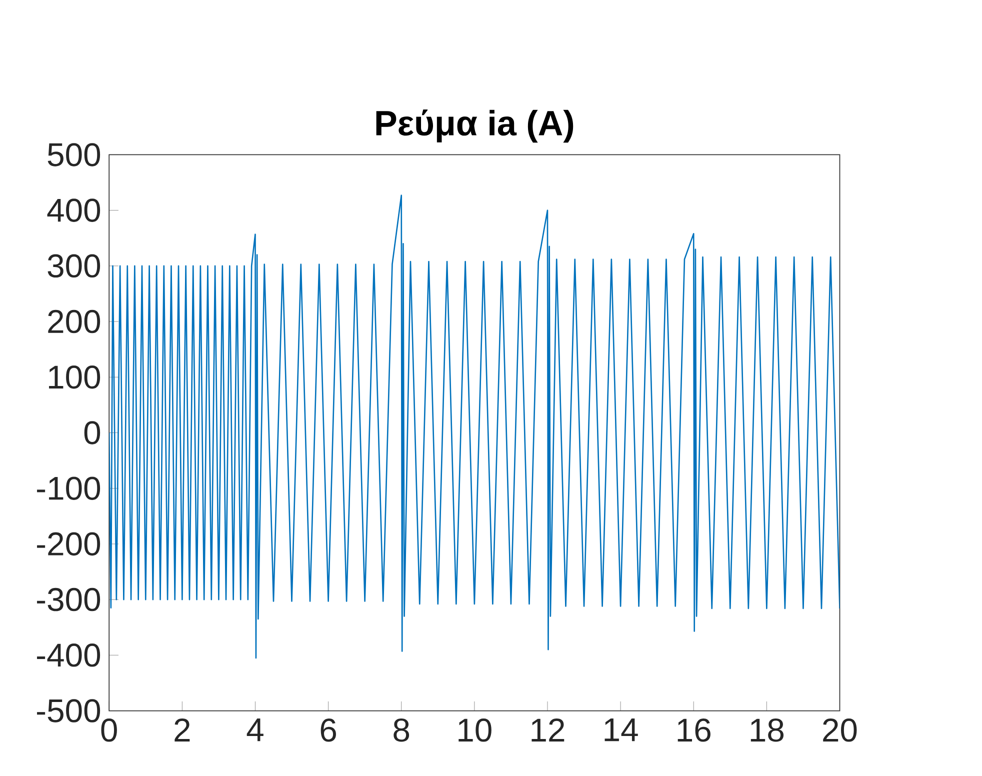 The width and height of the screenshot is (982, 776). I want to click on x-tick-label: 6, so click(328, 730).